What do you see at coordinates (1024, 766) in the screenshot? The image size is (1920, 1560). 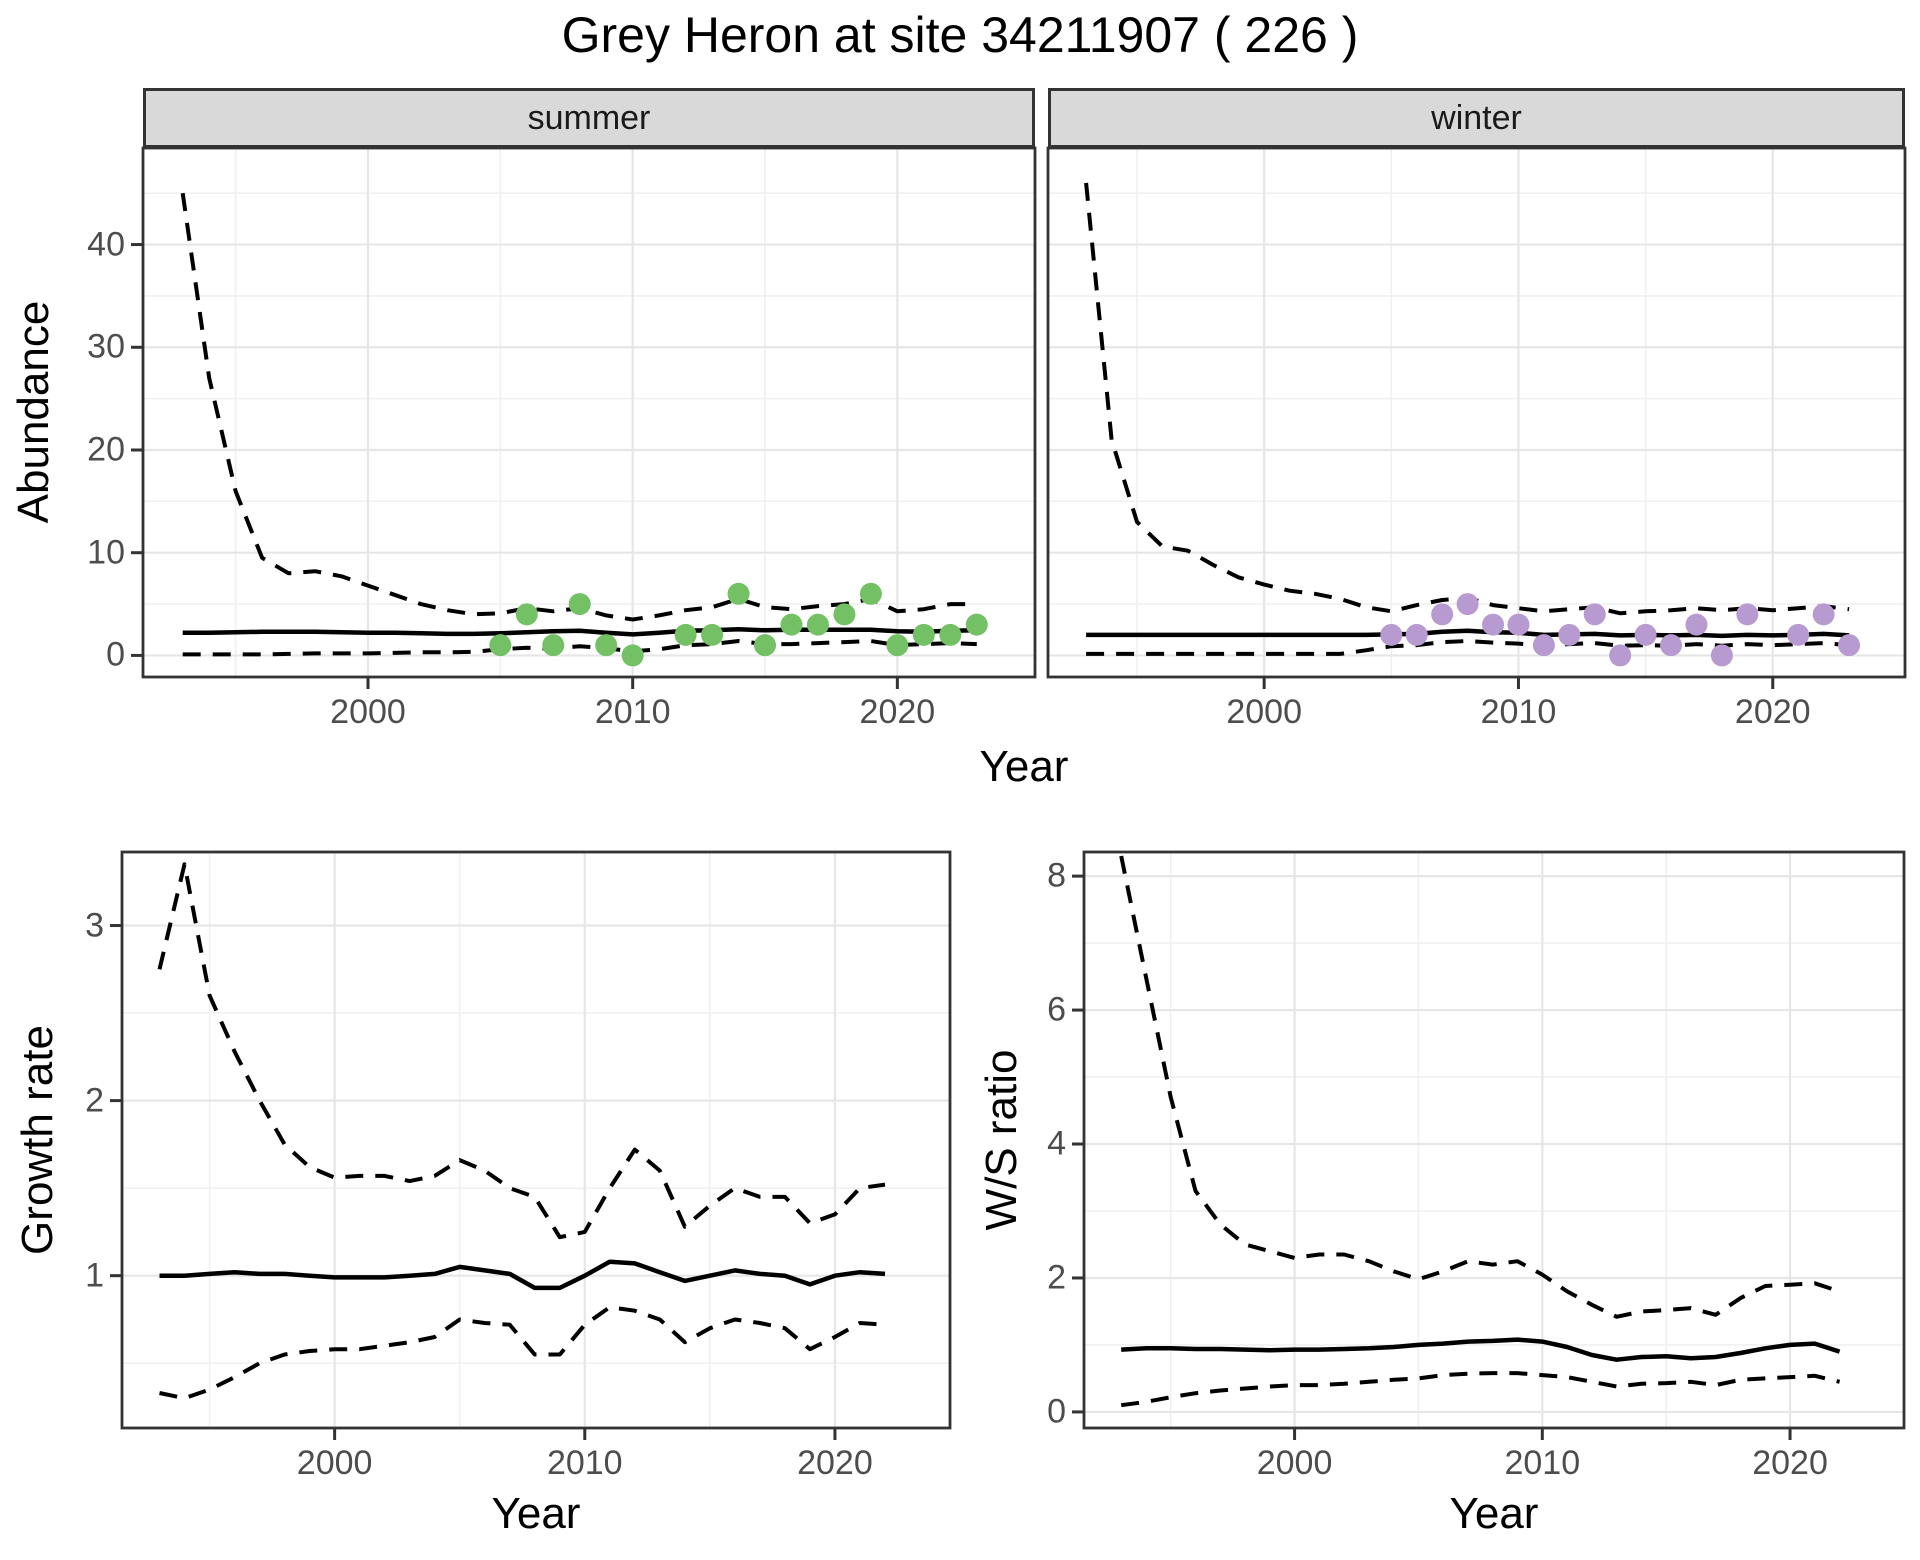 I see `x-axis-title-year-top: Year` at bounding box center [1024, 766].